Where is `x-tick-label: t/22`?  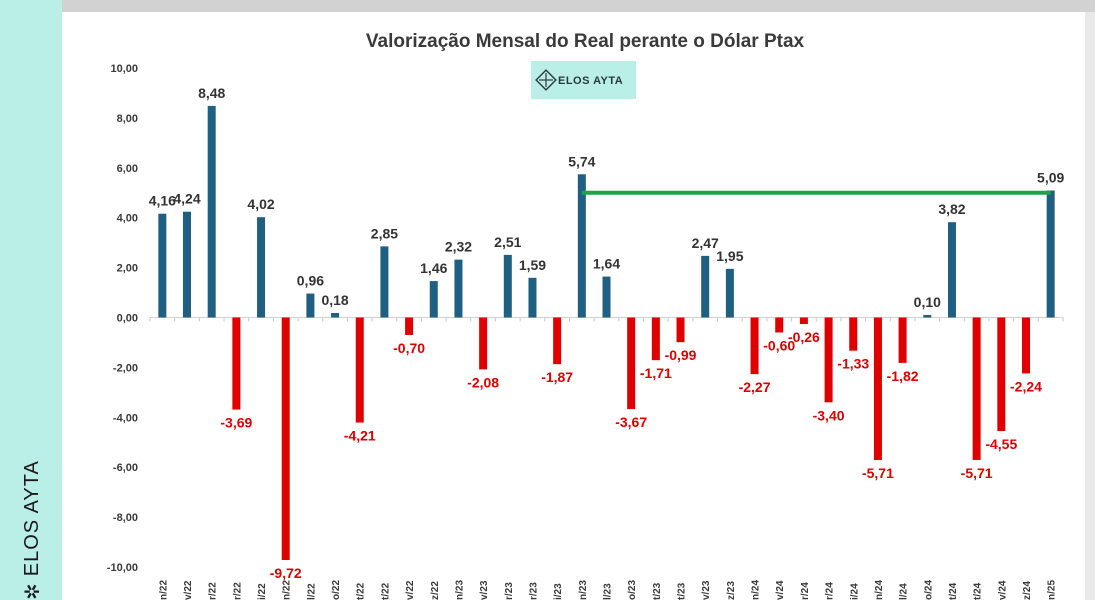
x-tick-label: t/22 is located at coordinates (385, 591).